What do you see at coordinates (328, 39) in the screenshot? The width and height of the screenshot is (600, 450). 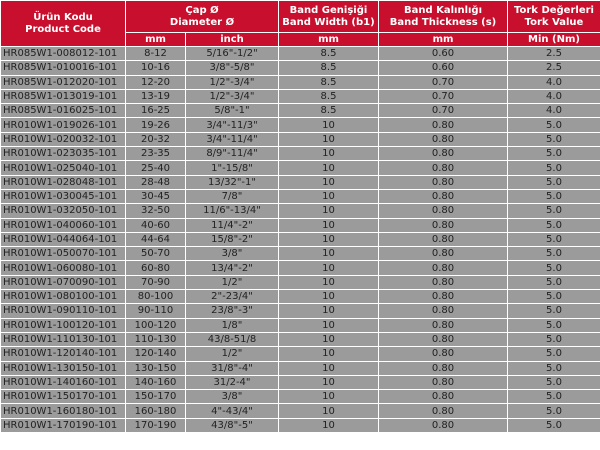 I see `unit-band-width: mm` at bounding box center [328, 39].